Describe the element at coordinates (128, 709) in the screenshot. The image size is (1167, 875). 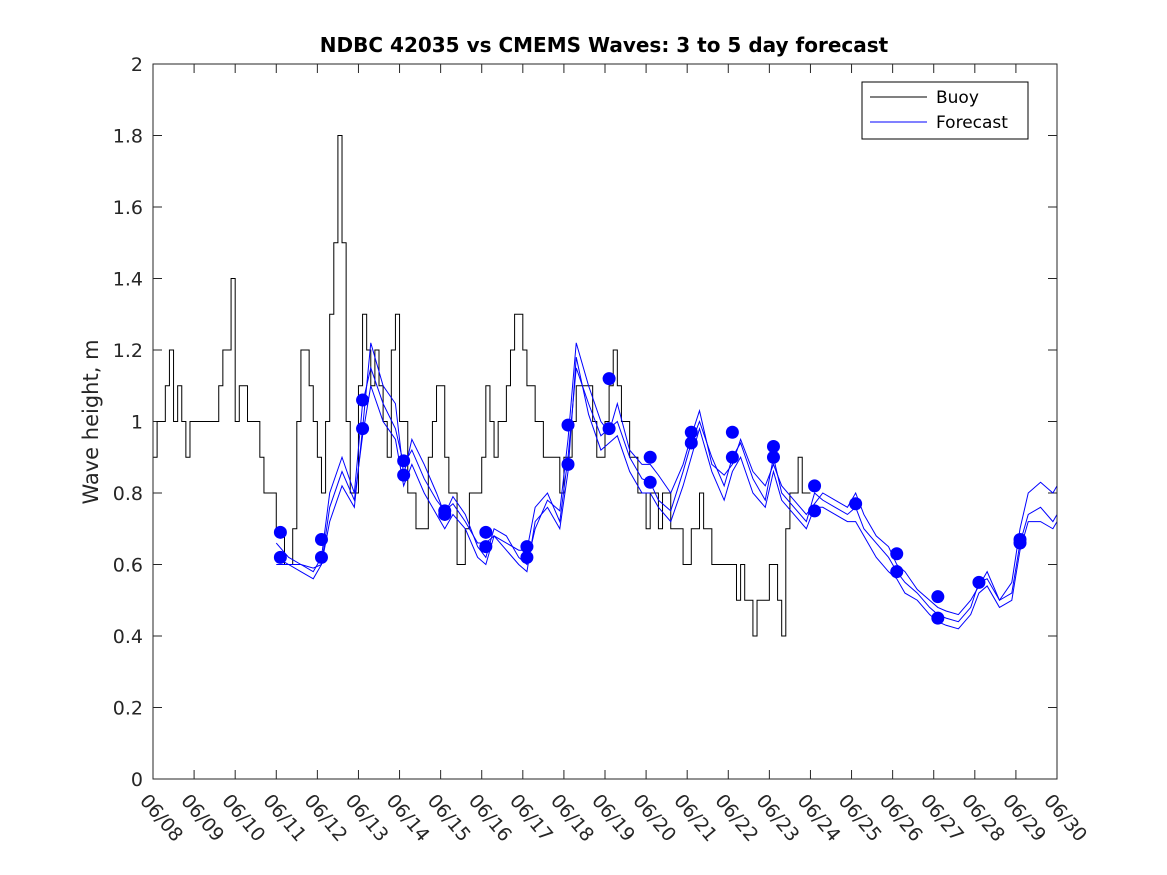
I see `y-tick-label: 0.2` at that location.